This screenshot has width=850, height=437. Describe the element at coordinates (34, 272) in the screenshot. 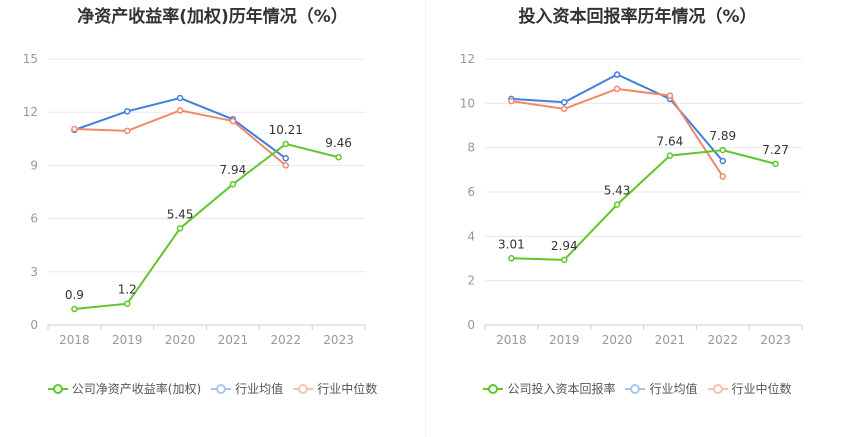

I see `y-tick-label: 3` at that location.